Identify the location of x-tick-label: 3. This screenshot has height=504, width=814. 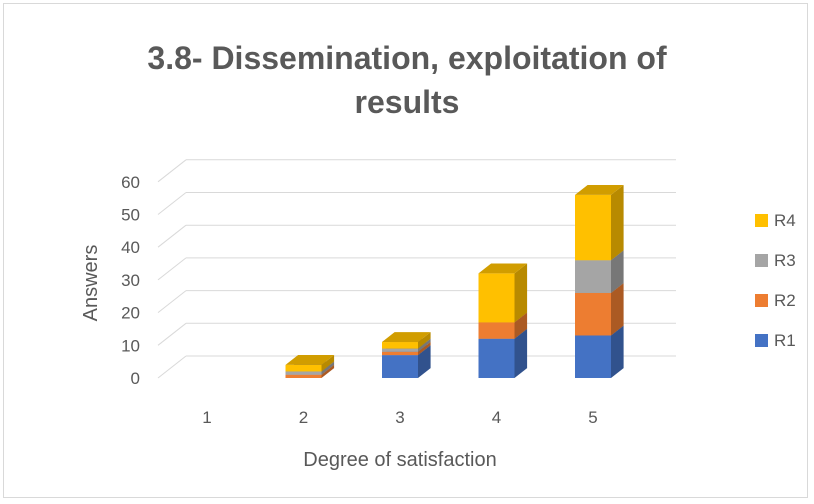
(399, 417).